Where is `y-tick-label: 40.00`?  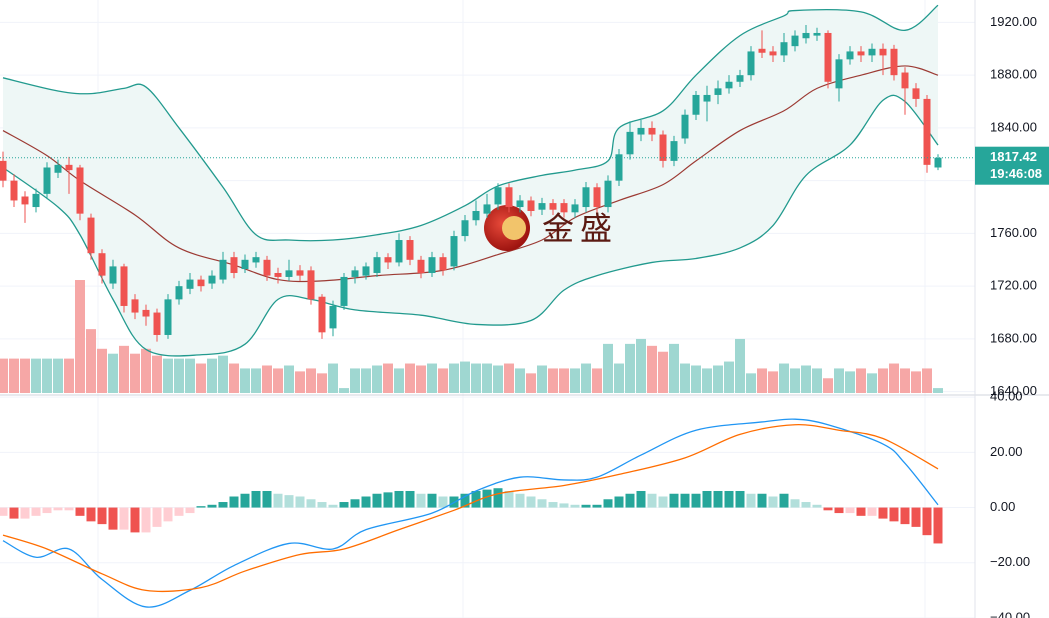
y-tick-label: 40.00 is located at coordinates (1006, 396).